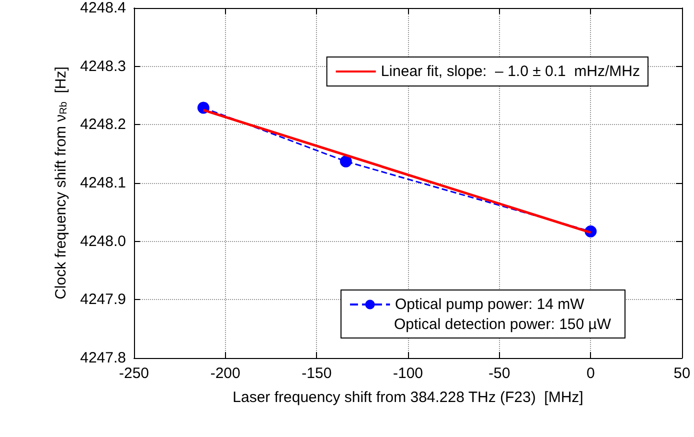 The image size is (694, 437). What do you see at coordinates (490, 304) in the screenshot?
I see `legend-label: Optical pump power: 14 mW` at bounding box center [490, 304].